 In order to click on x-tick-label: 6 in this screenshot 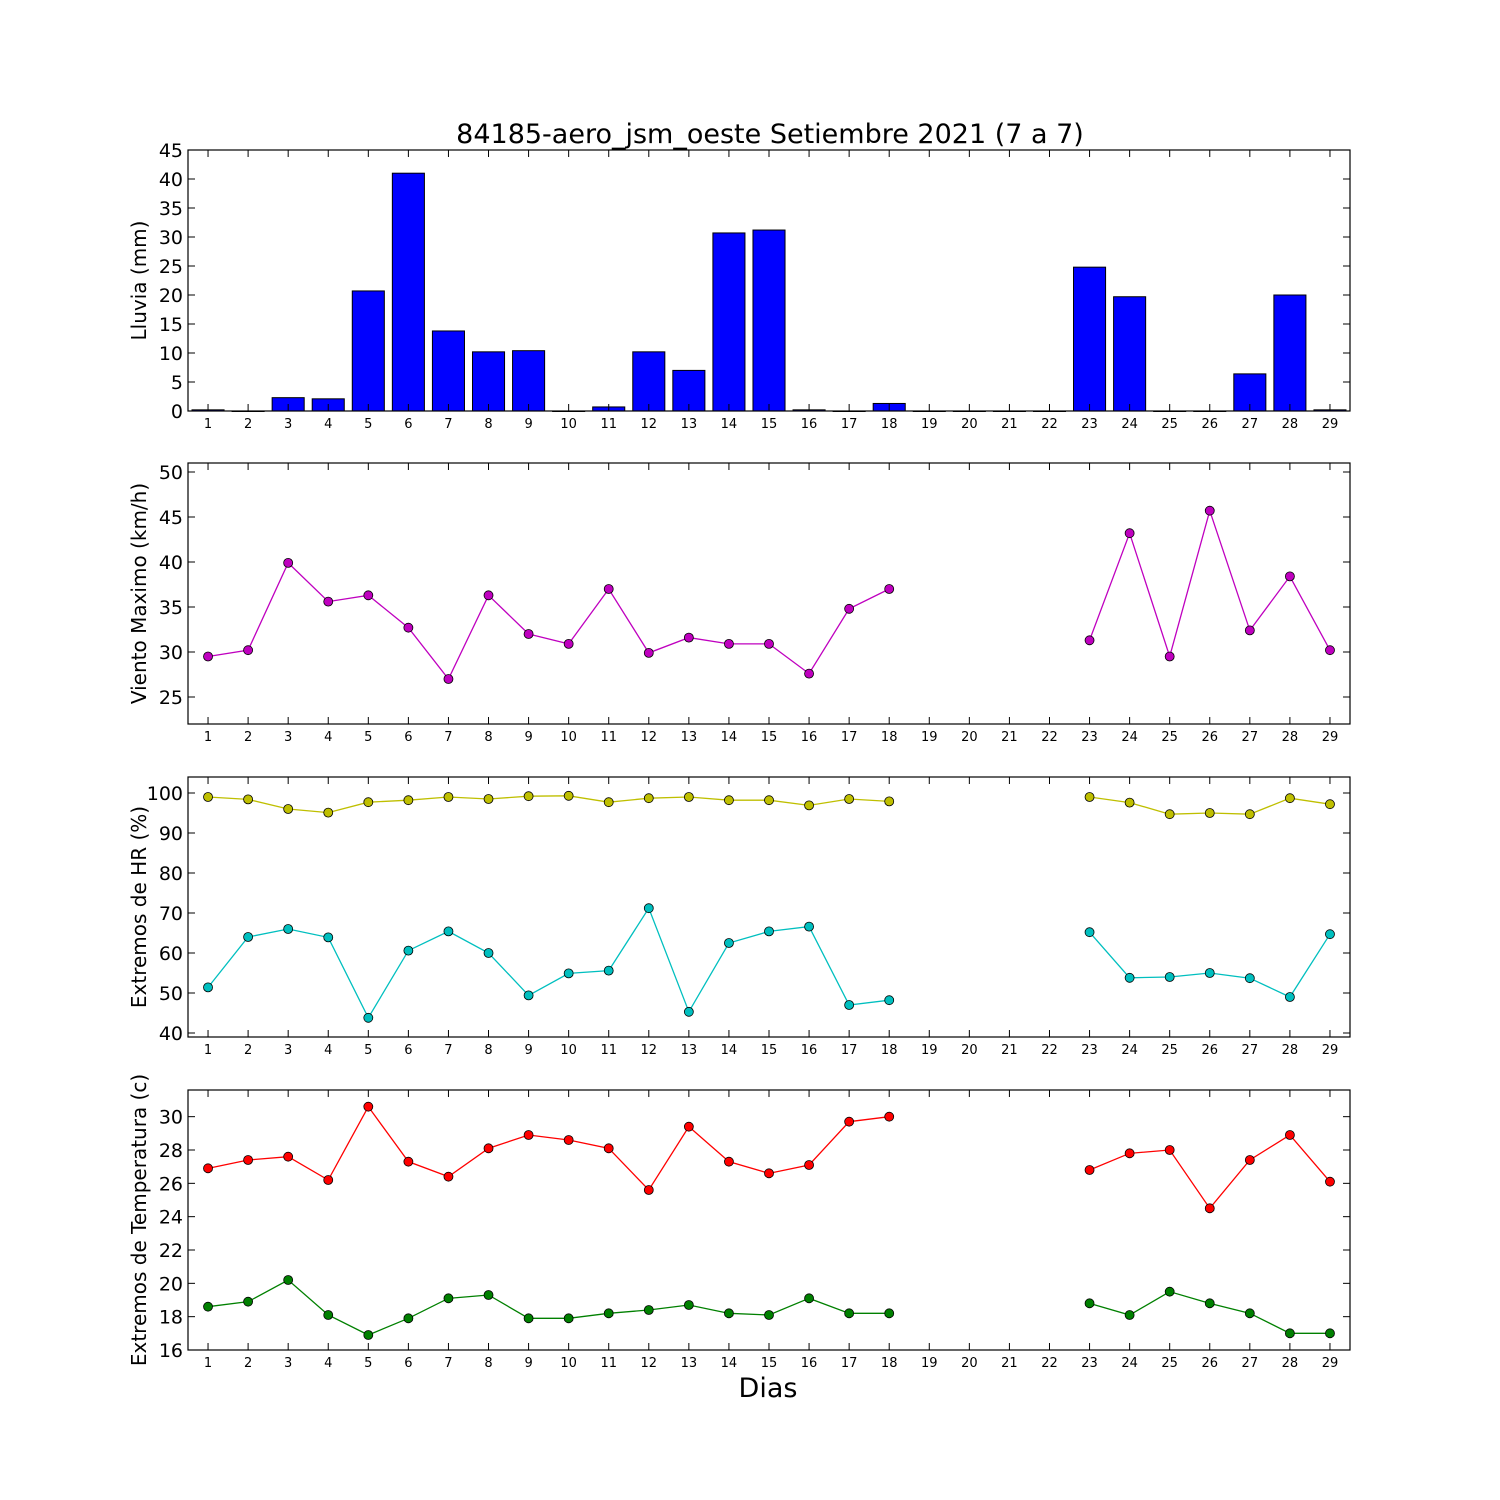, I will do `click(408, 1050)`.